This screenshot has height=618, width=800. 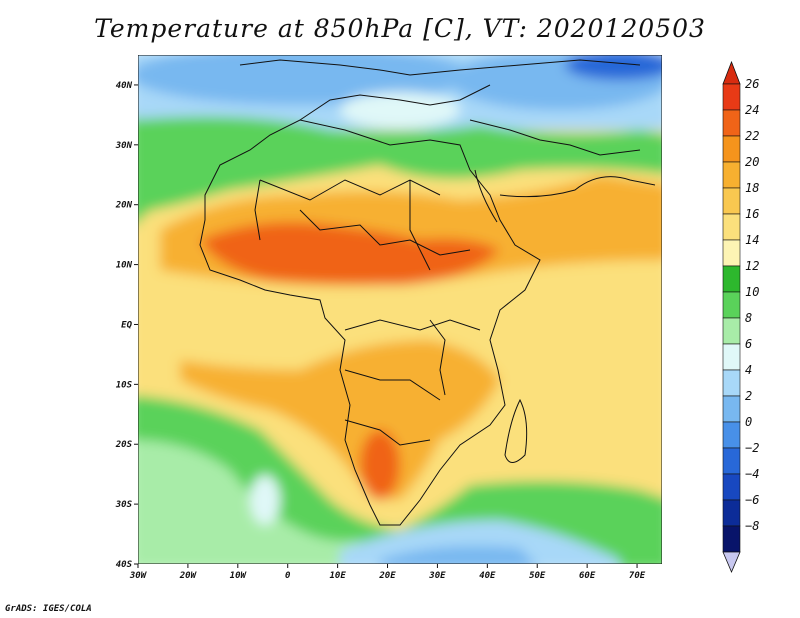 What do you see at coordinates (752, 526) in the screenshot?
I see `colorbar-label: −8` at bounding box center [752, 526].